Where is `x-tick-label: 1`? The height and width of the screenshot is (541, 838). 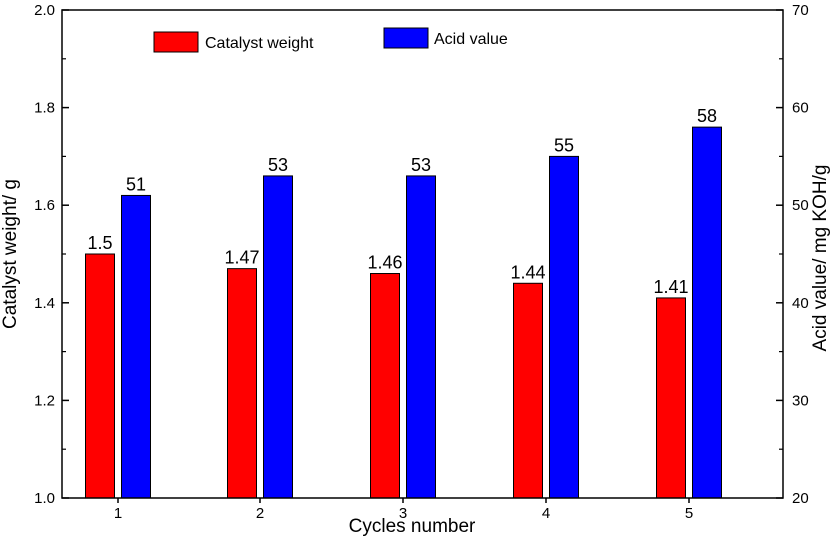
x-tick-label: 1 is located at coordinates (118, 513).